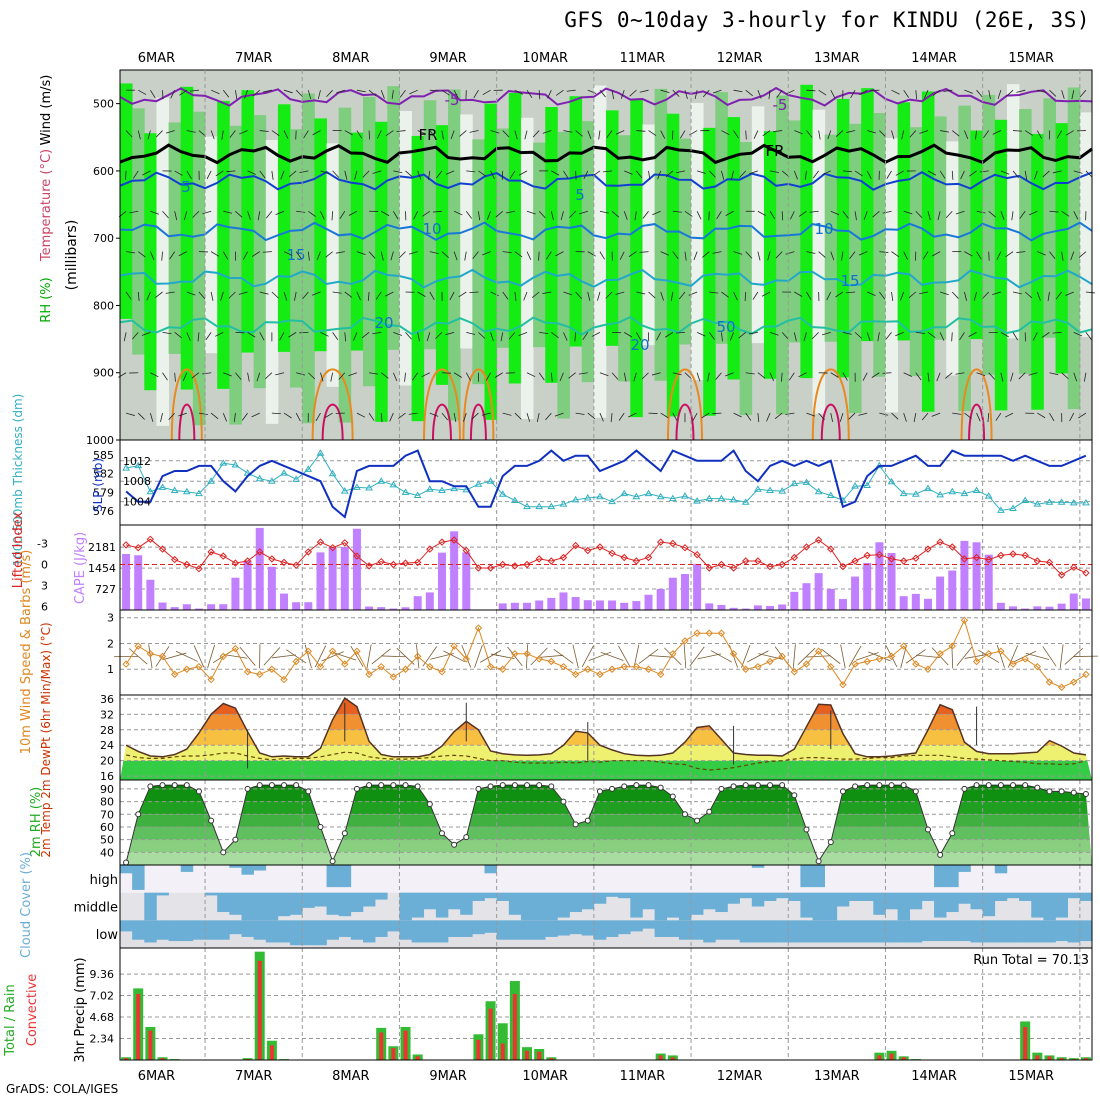  I want to click on precip-convective-bar, so click(381, 1046).